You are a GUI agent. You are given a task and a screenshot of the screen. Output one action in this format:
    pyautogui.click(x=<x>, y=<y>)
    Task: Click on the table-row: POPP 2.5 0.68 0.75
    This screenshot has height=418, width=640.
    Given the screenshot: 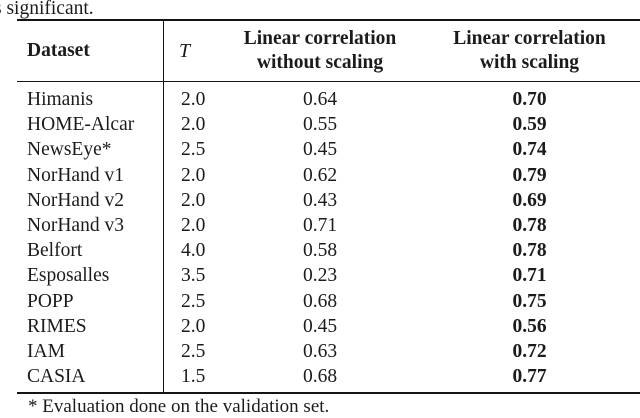 What is the action you would take?
    pyautogui.click(x=328, y=301)
    